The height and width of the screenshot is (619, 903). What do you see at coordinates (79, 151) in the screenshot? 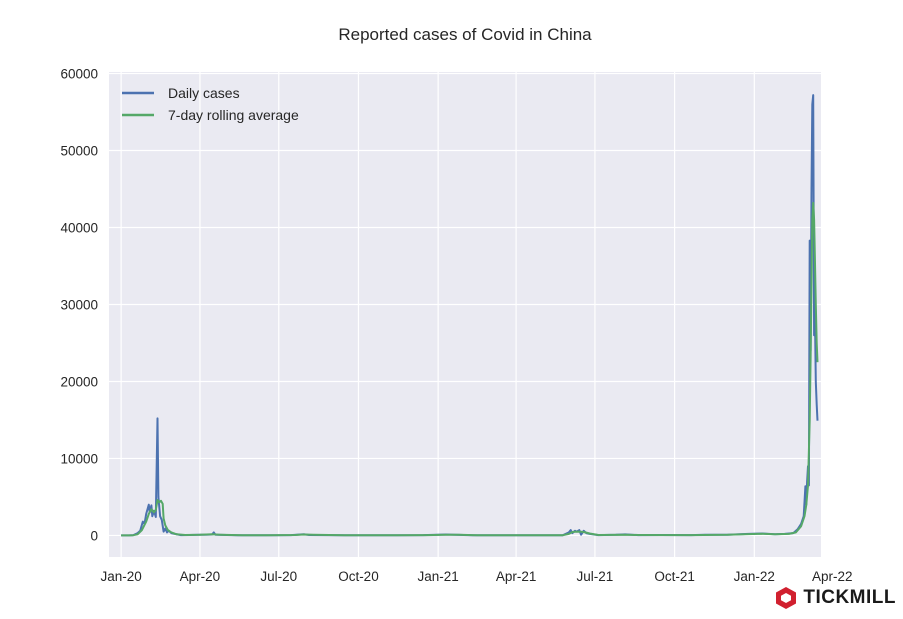
I see `y-tick-label: 50000` at bounding box center [79, 151].